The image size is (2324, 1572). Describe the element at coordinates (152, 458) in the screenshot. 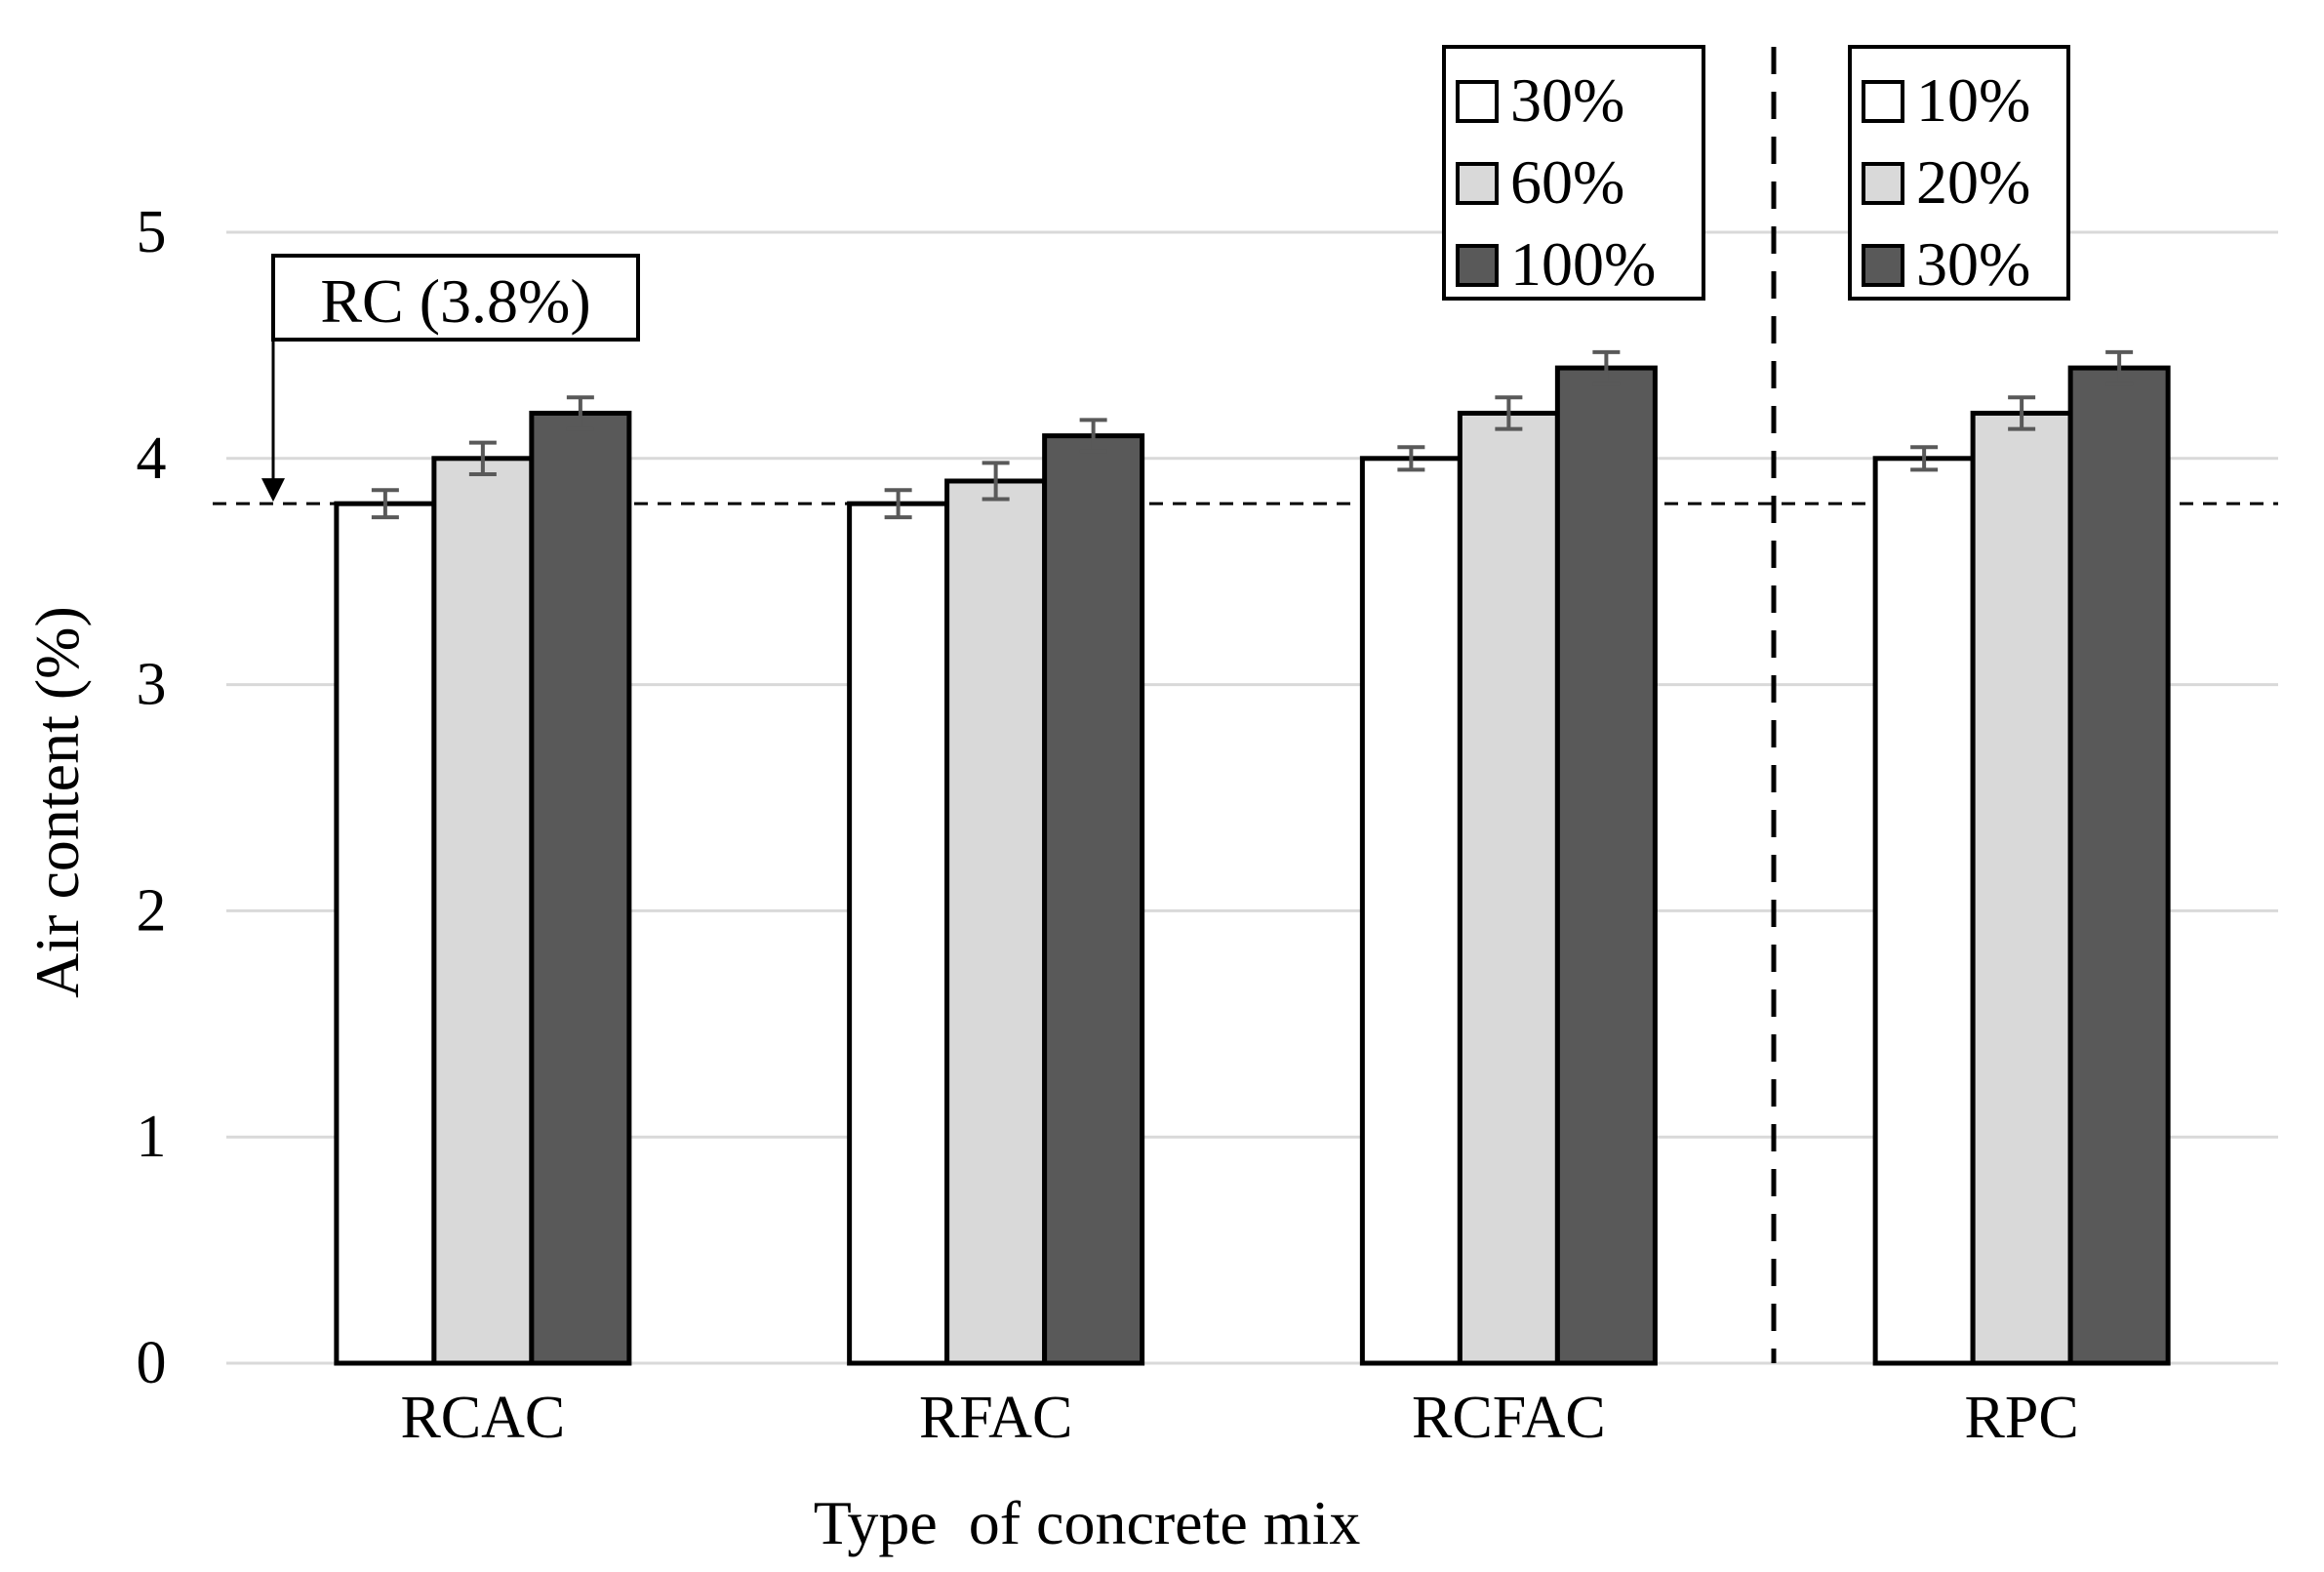

I see `y-tick-label: 4` at that location.